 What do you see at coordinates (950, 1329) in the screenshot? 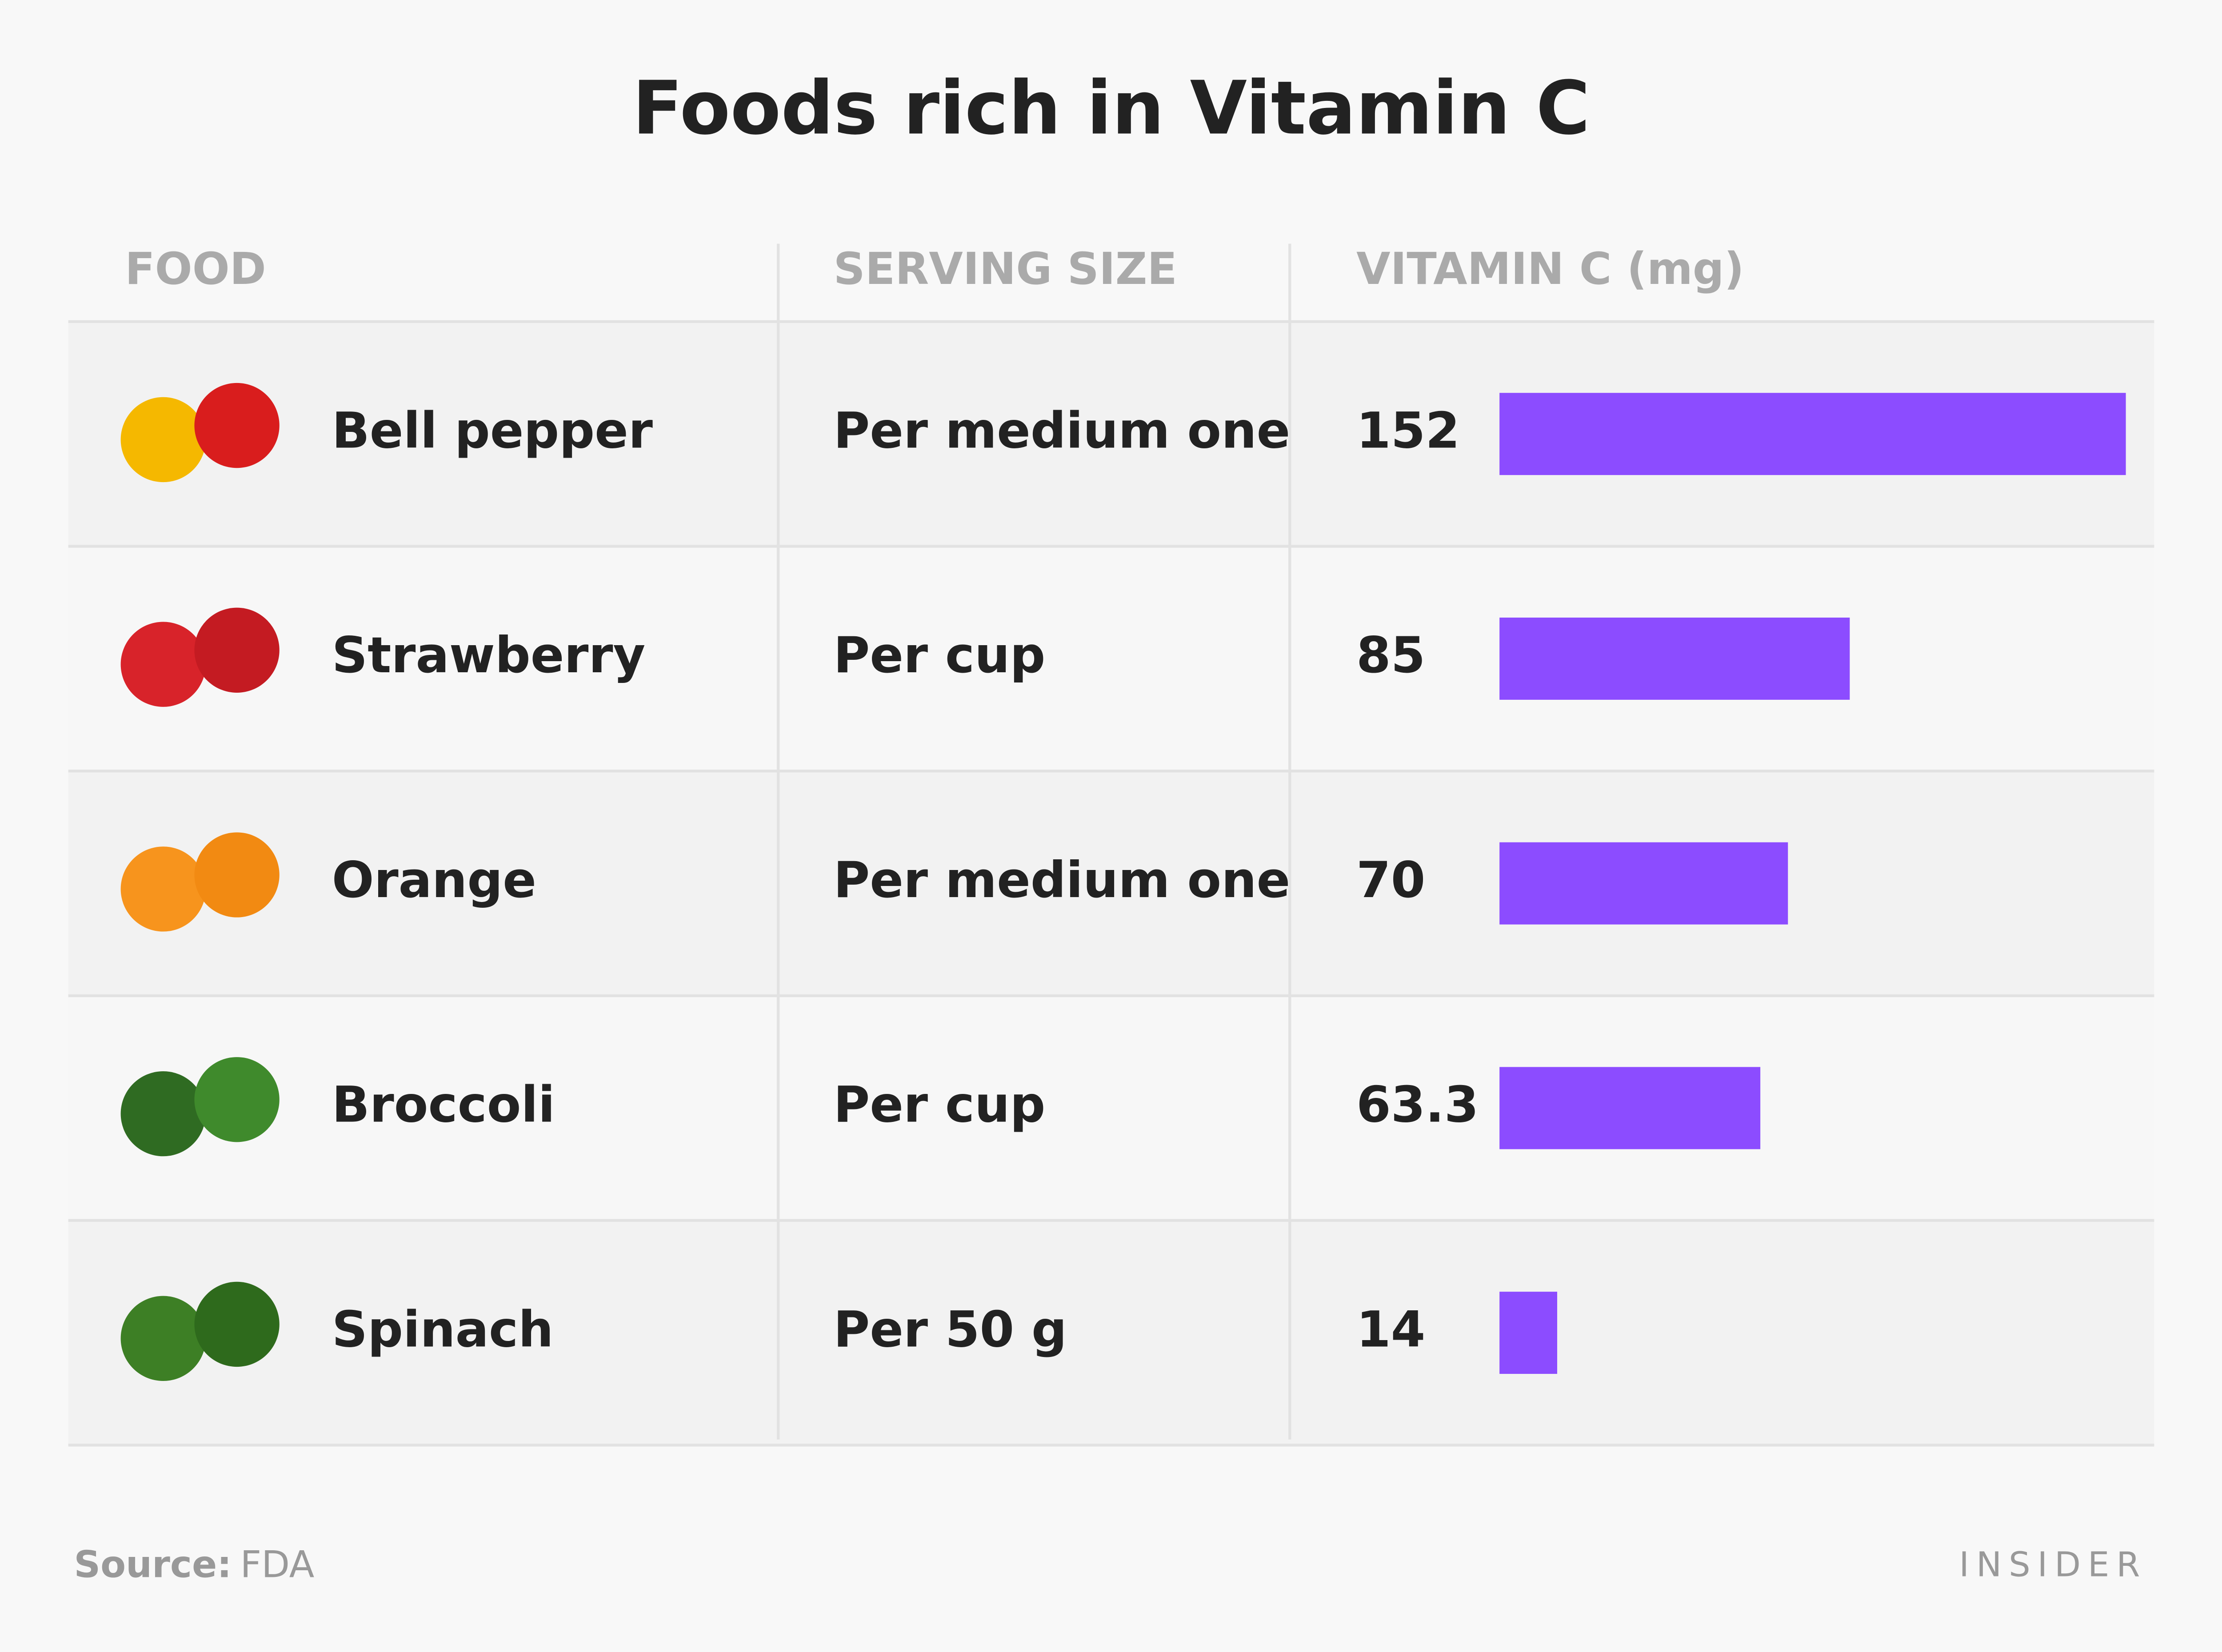
I see `serving-size: Per 50 g` at bounding box center [950, 1329].